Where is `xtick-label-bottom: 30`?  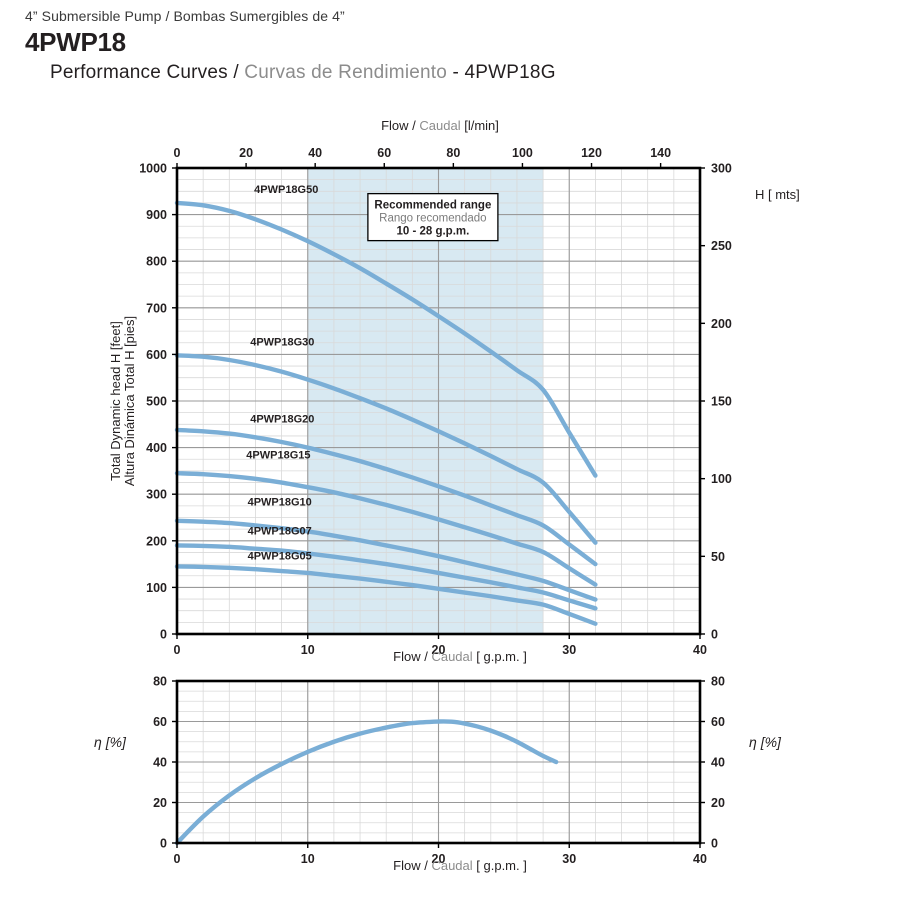 xtick-label-bottom: 30 is located at coordinates (569, 650).